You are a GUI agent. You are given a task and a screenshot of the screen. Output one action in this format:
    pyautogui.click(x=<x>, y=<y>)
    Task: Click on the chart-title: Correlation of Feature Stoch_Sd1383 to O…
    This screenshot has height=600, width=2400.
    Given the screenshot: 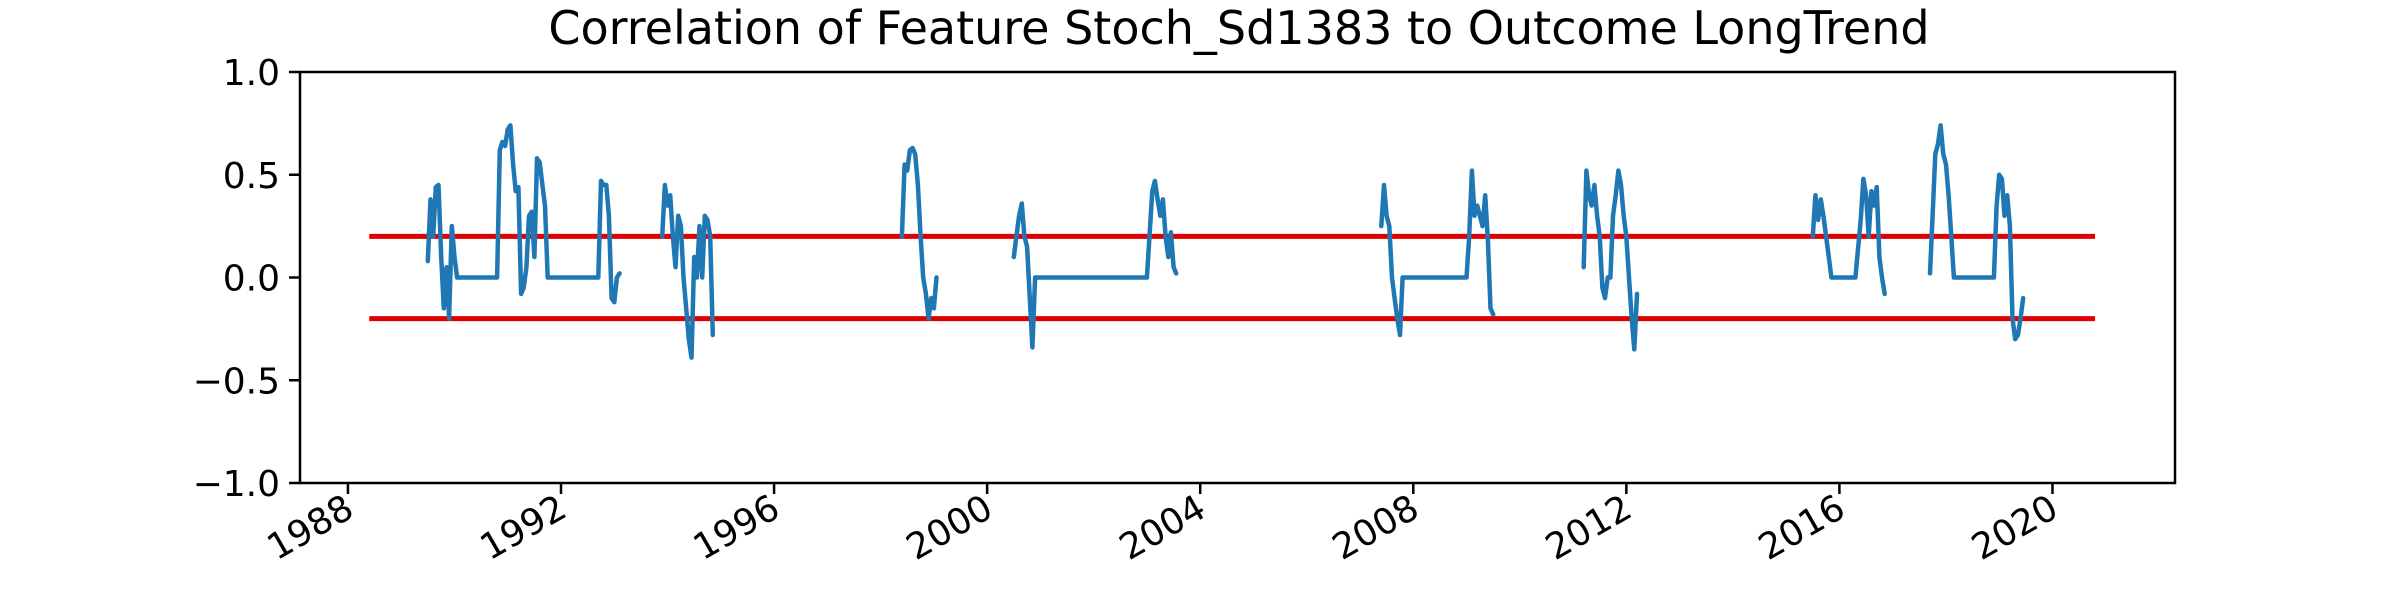 What is the action you would take?
    pyautogui.click(x=1238, y=28)
    